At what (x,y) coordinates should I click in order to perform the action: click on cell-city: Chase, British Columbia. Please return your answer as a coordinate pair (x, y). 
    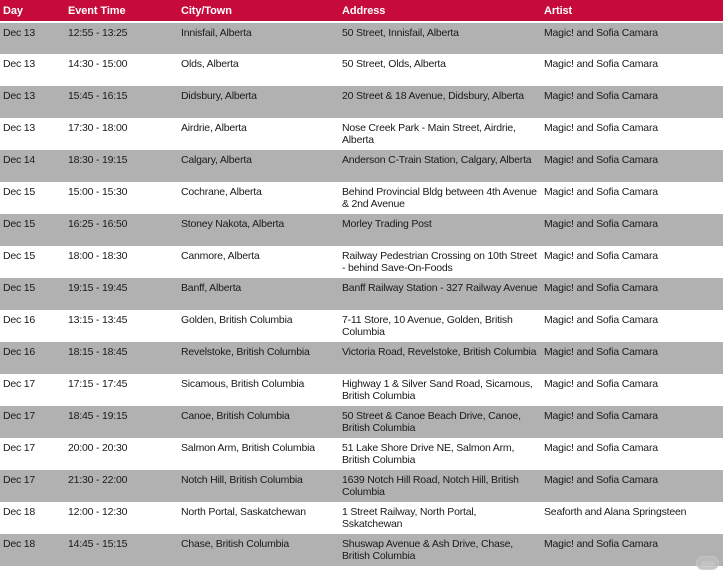
    Looking at the image, I should click on (258, 550).